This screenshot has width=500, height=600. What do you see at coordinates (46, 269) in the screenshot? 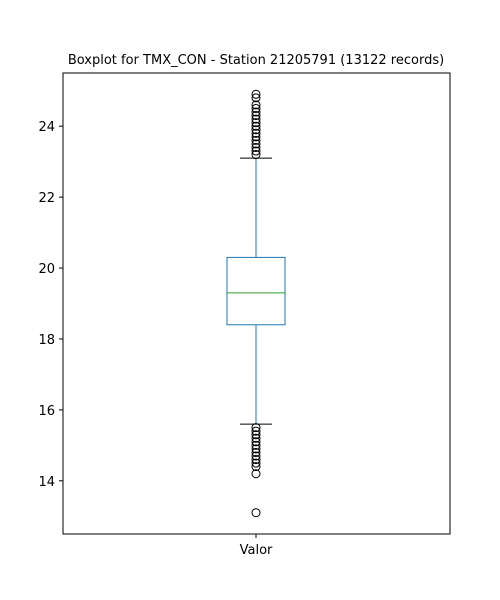
I see `y-tick-label: 20` at bounding box center [46, 269].